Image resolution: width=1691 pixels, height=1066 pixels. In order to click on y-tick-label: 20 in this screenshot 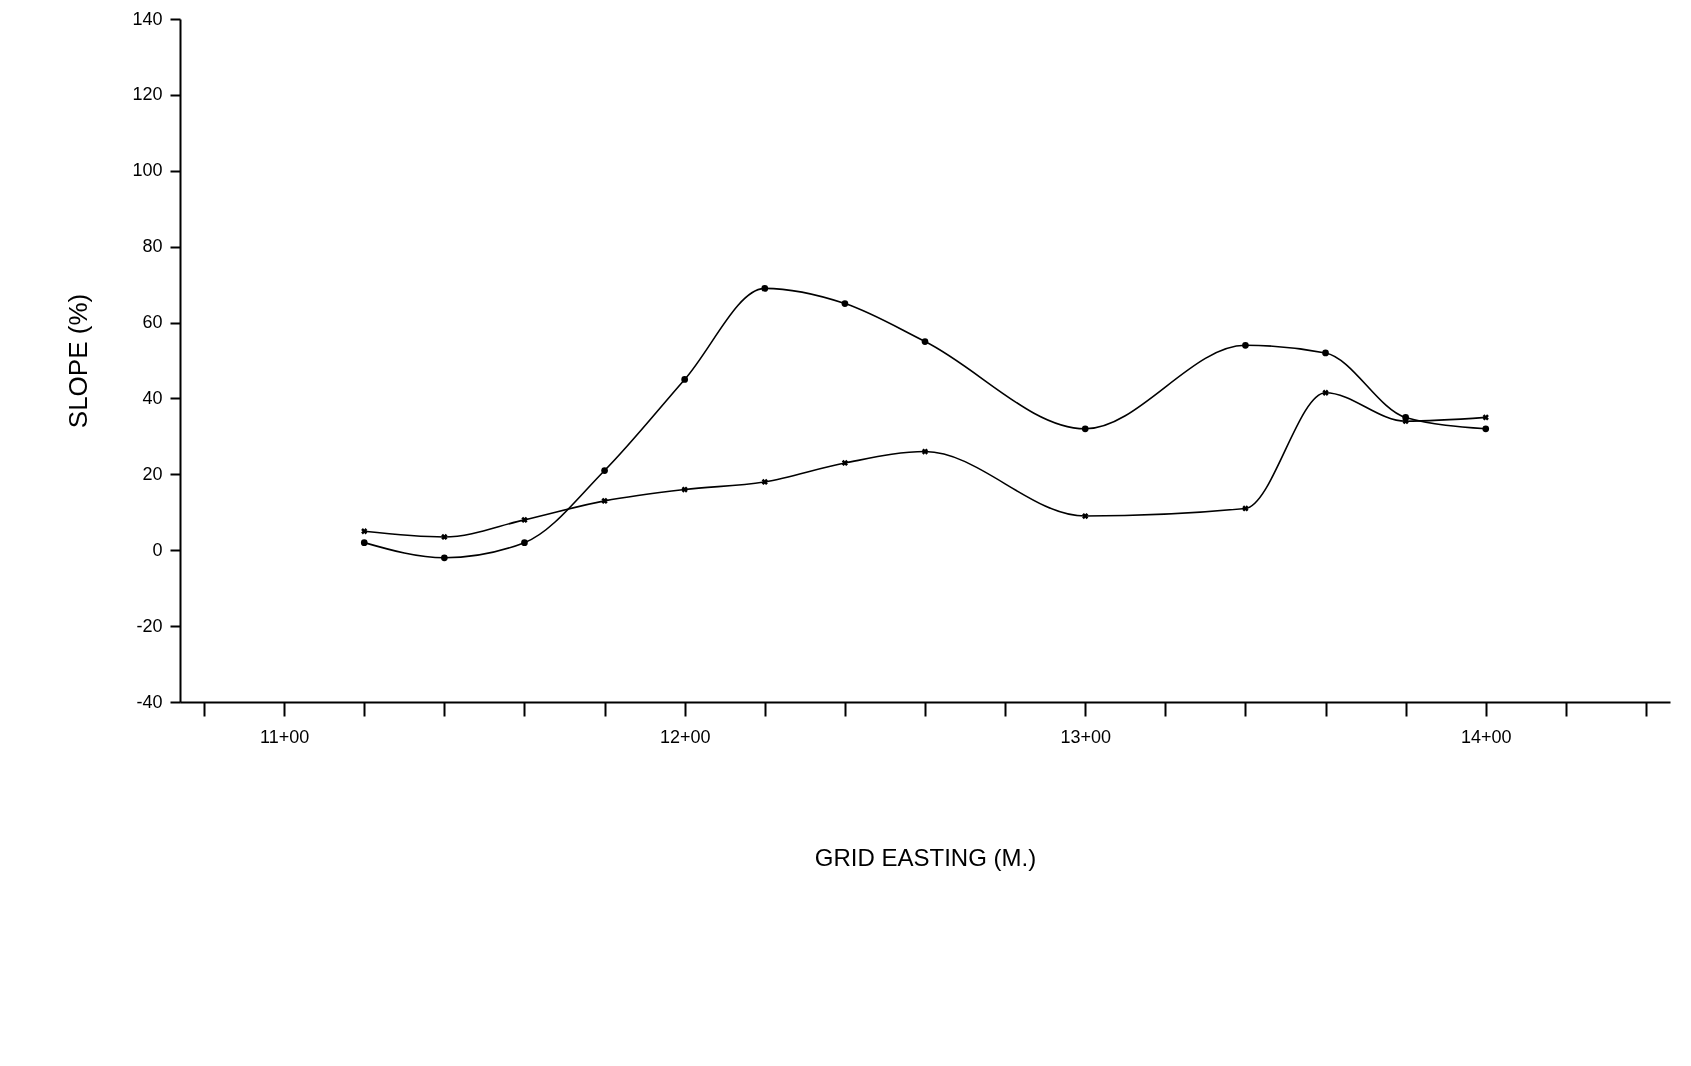, I will do `click(152, 473)`.